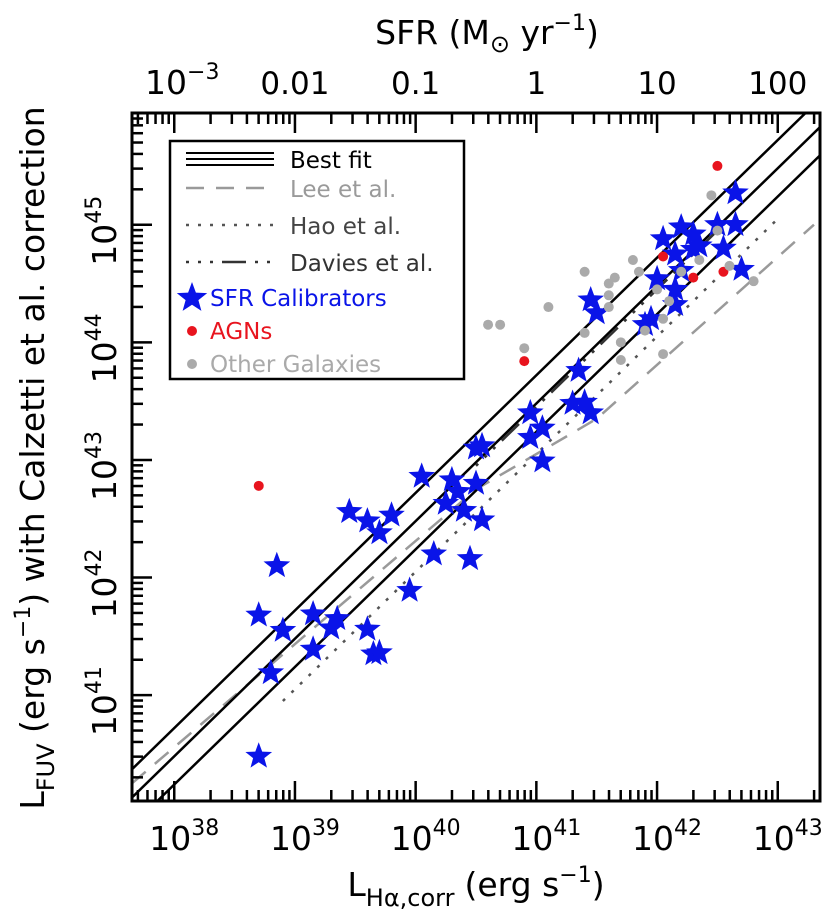 This screenshot has width=830, height=916. What do you see at coordinates (415, 84) in the screenshot?
I see `top-tick-label-0.1: 0.1` at bounding box center [415, 84].